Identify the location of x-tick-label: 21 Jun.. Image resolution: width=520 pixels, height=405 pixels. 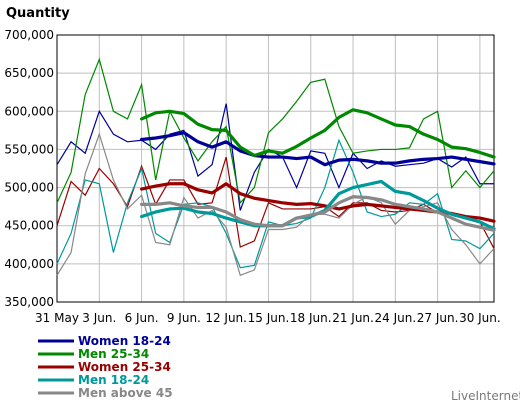
(353, 318).